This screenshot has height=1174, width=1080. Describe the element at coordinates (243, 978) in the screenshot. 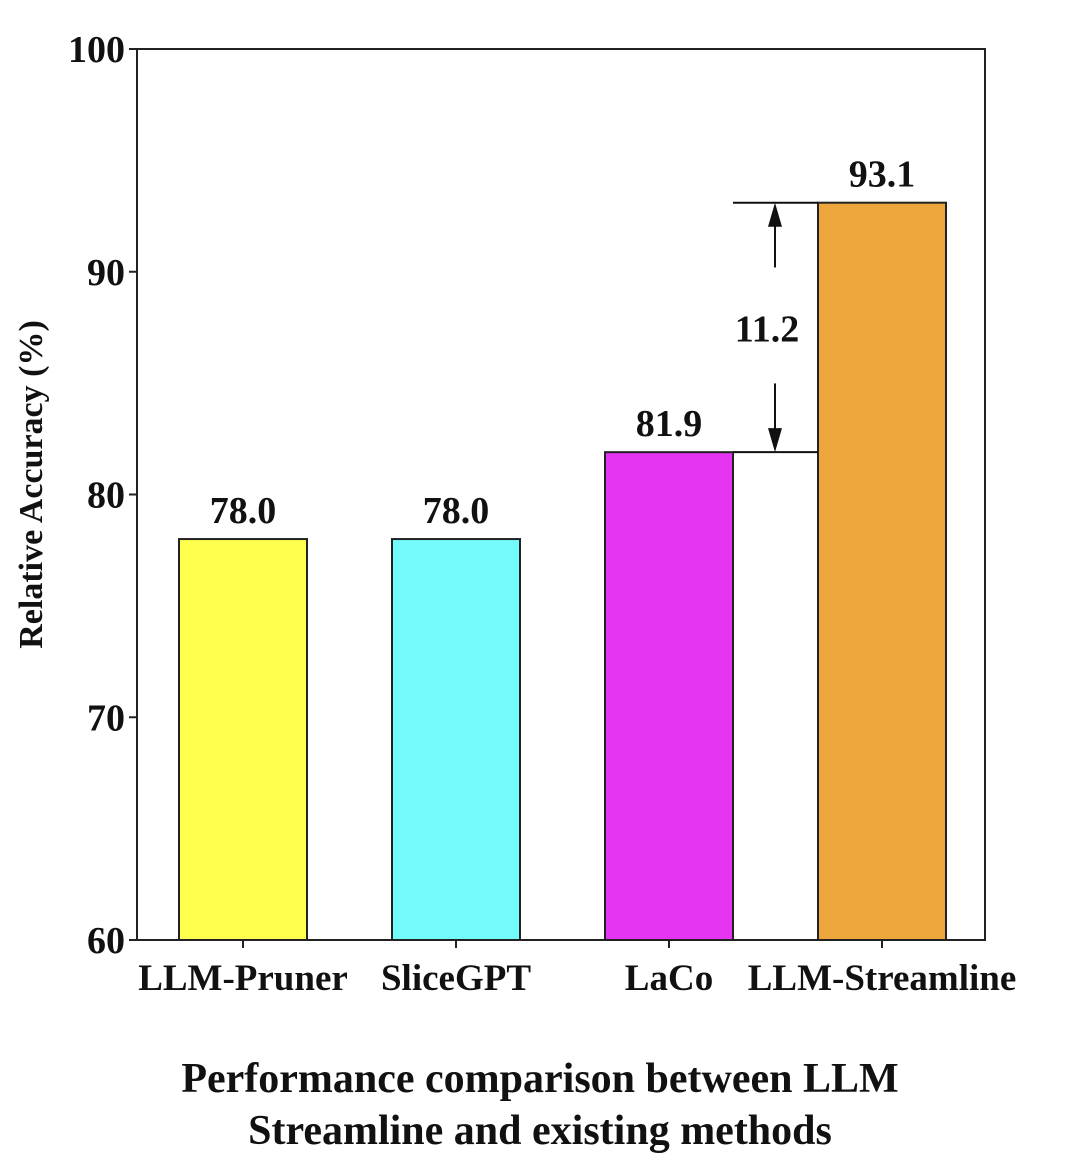

I see `x-tick-label: LLM-Pruner` at that location.